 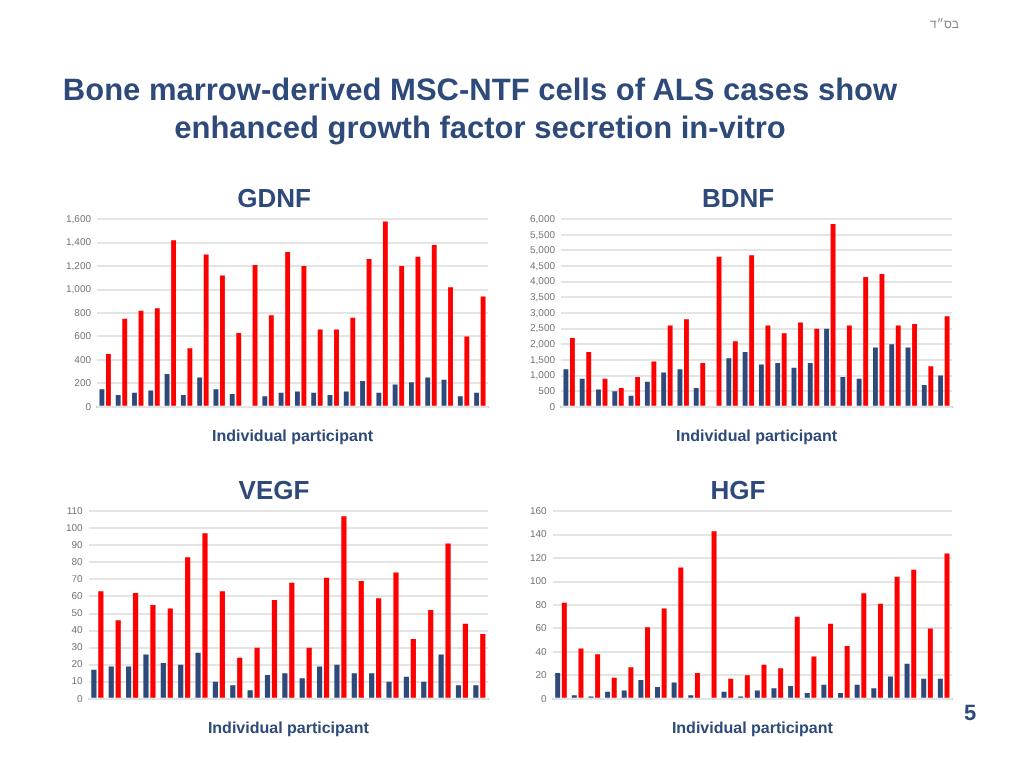 I want to click on text: 5, so click(x=970, y=714).